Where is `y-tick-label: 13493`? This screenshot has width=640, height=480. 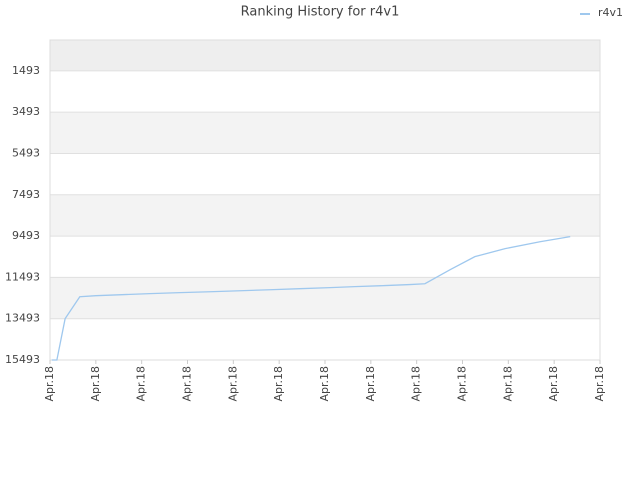 y-tick-label: 13493 is located at coordinates (22, 318).